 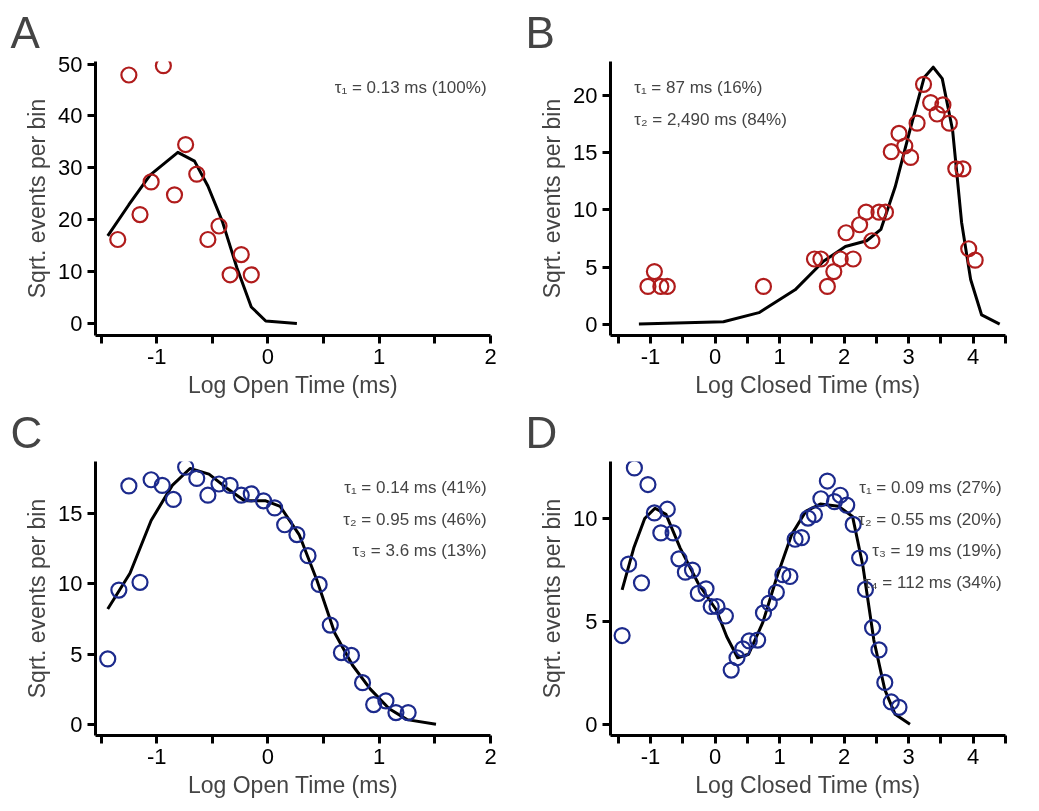 I want to click on annotation: τ₁ = 0.13 ms (100%), so click(x=410, y=88).